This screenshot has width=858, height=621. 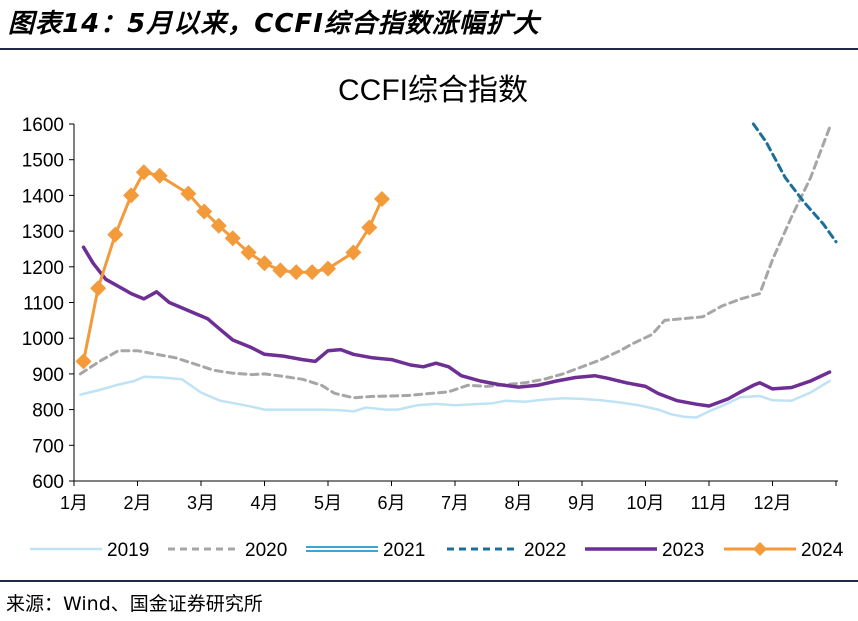 What do you see at coordinates (48, 375) in the screenshot?
I see `y-tick-label: 900` at bounding box center [48, 375].